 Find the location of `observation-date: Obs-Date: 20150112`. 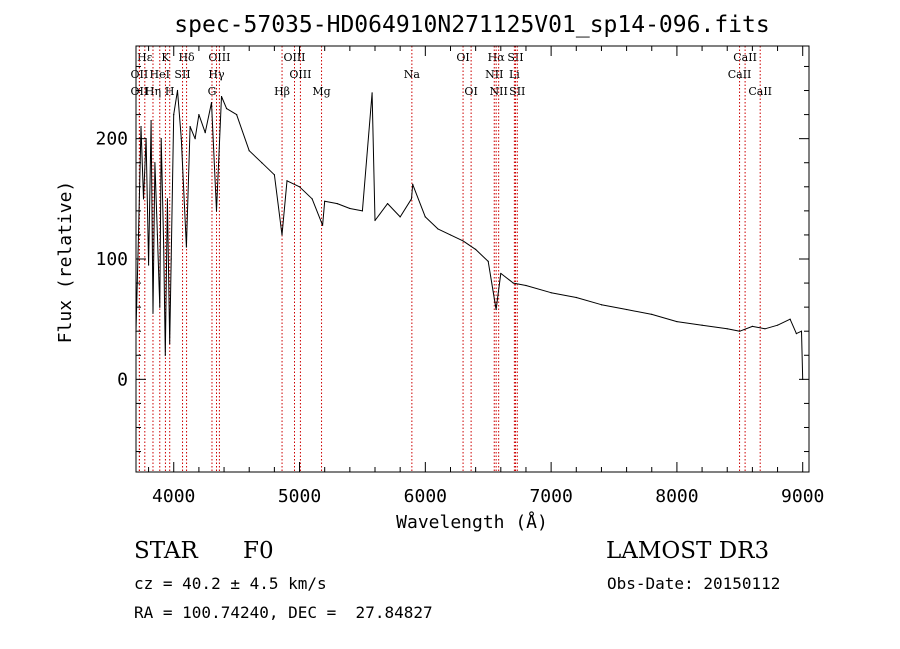

observation-date: Obs-Date: 20150112 is located at coordinates (694, 583).